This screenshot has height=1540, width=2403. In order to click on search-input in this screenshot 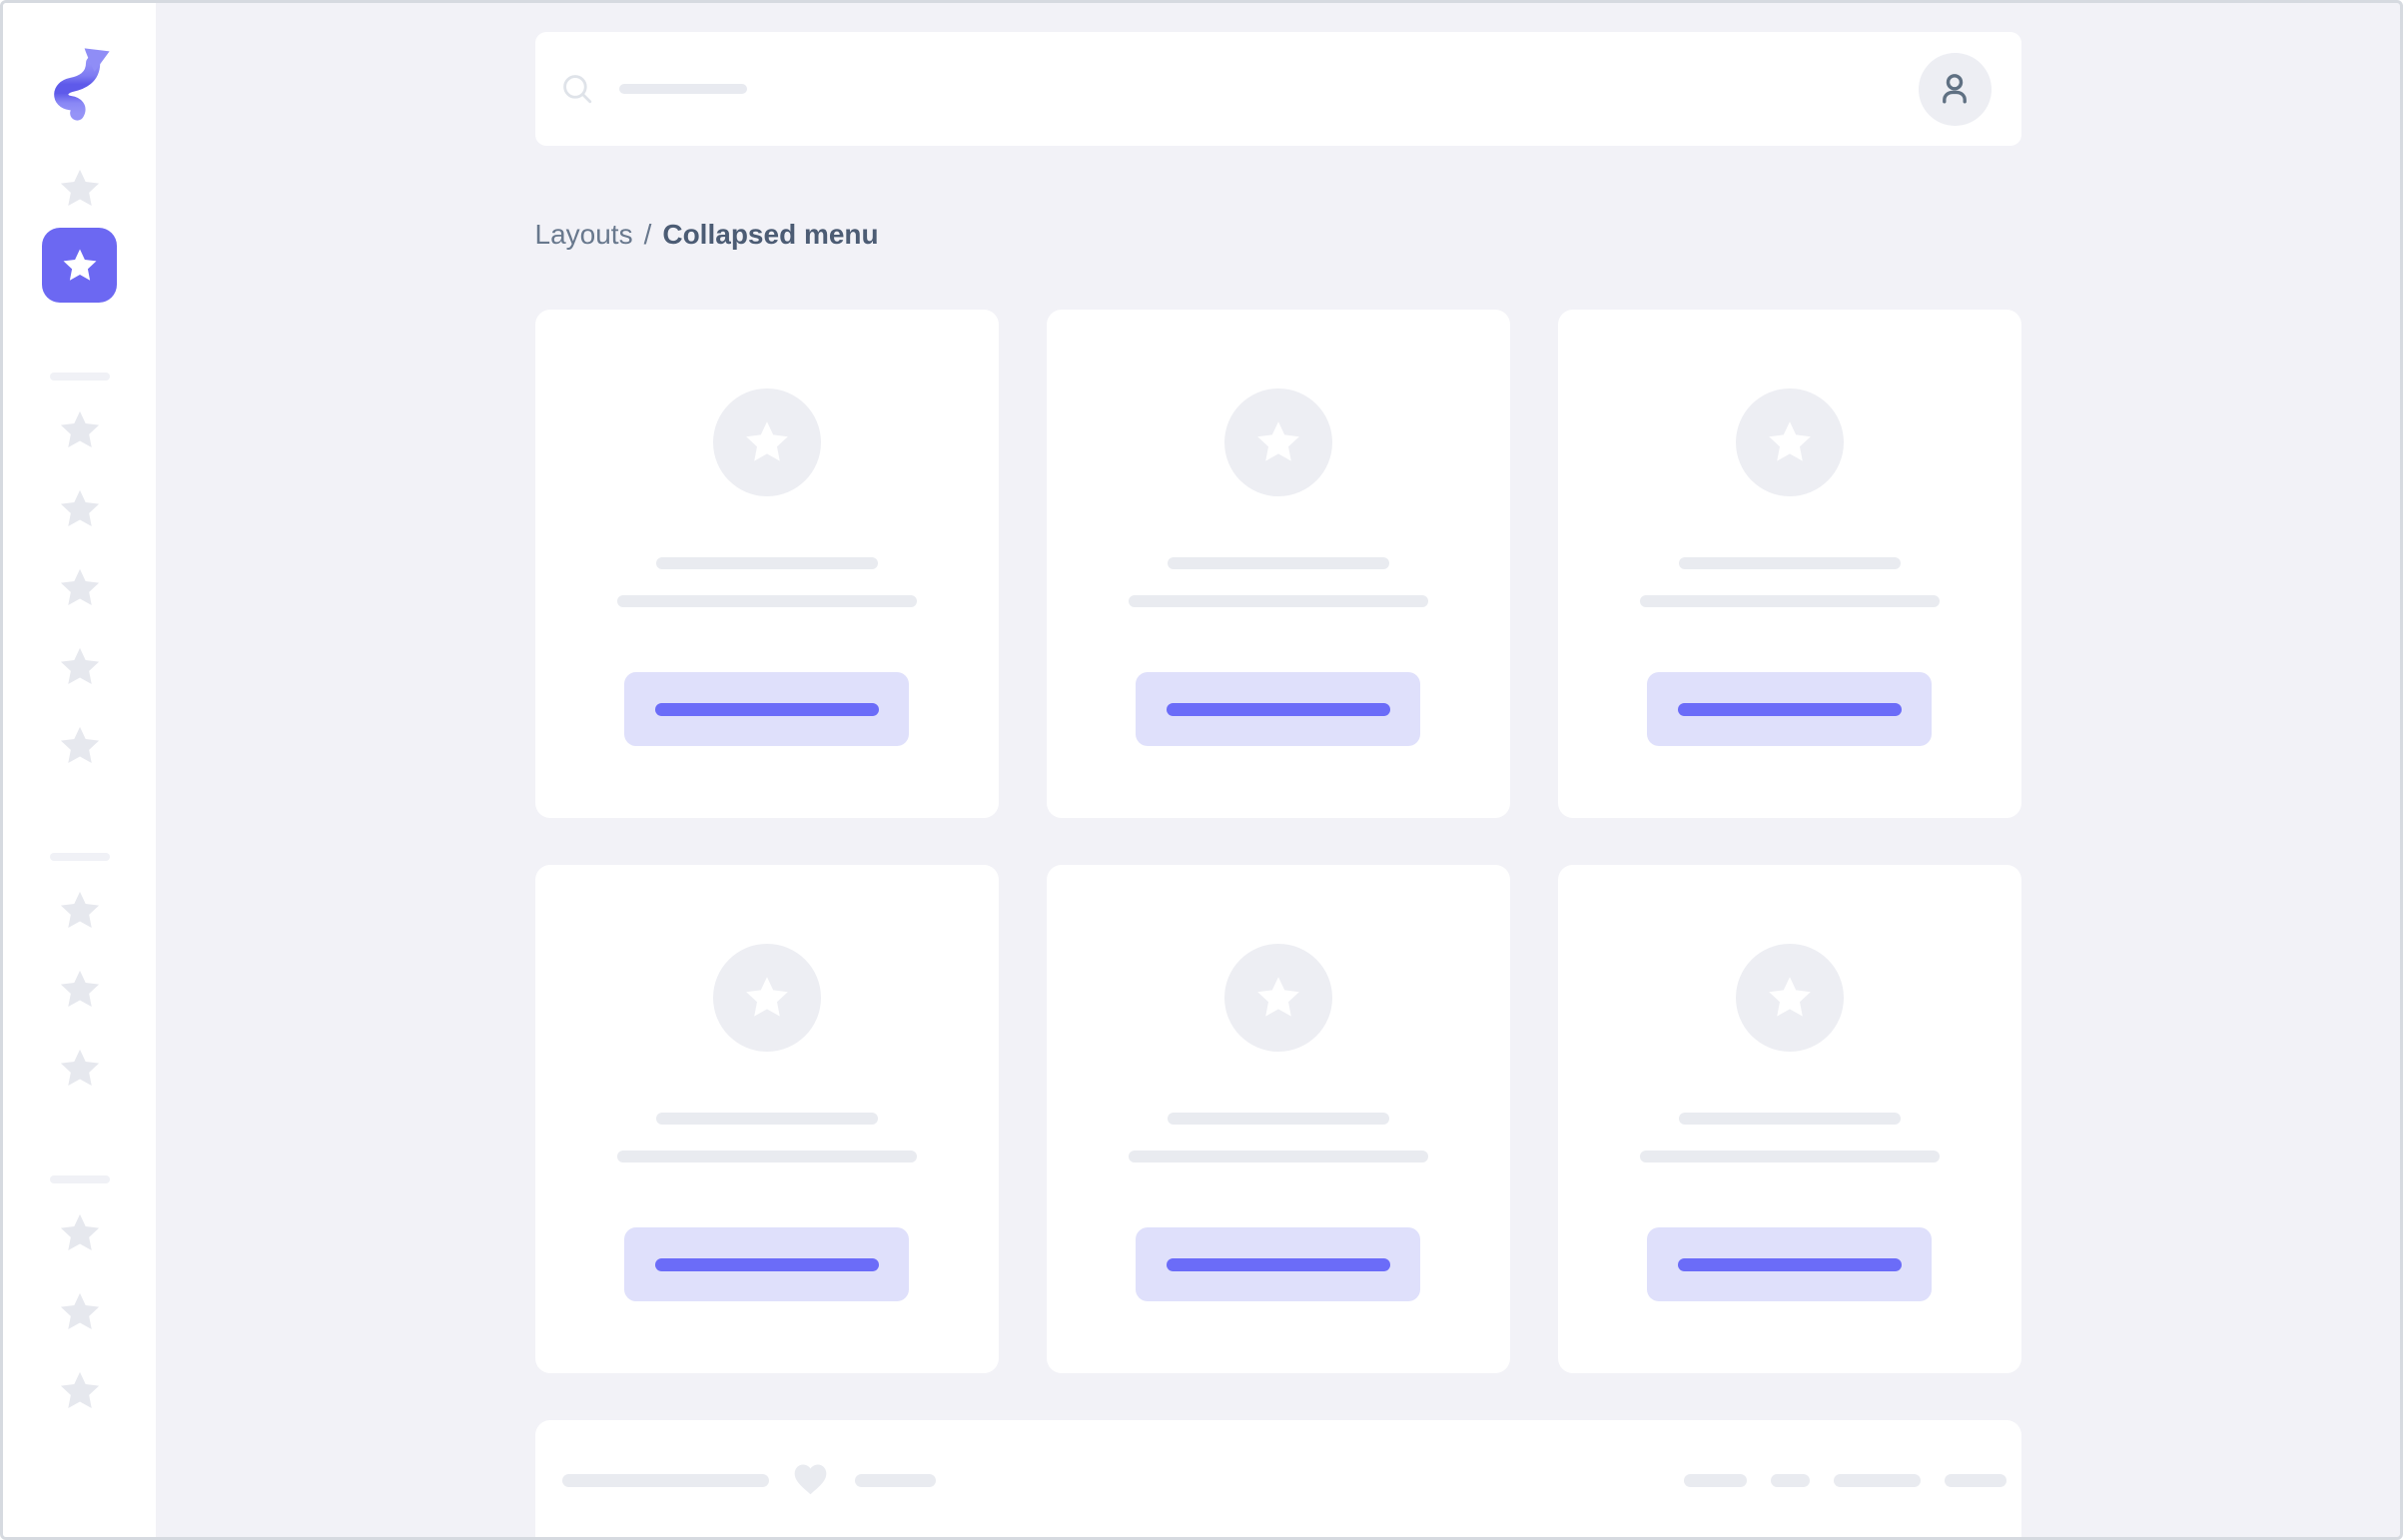, I will do `click(1240, 89)`.